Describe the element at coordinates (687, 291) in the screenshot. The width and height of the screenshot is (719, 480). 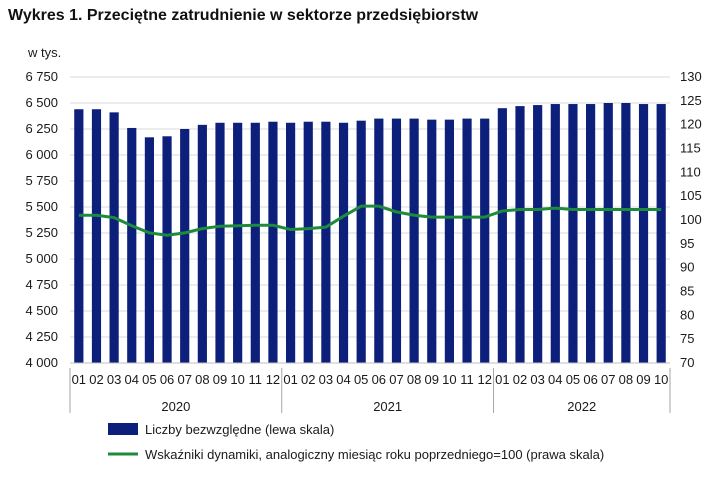
I see `y2-tick-label: 85` at that location.